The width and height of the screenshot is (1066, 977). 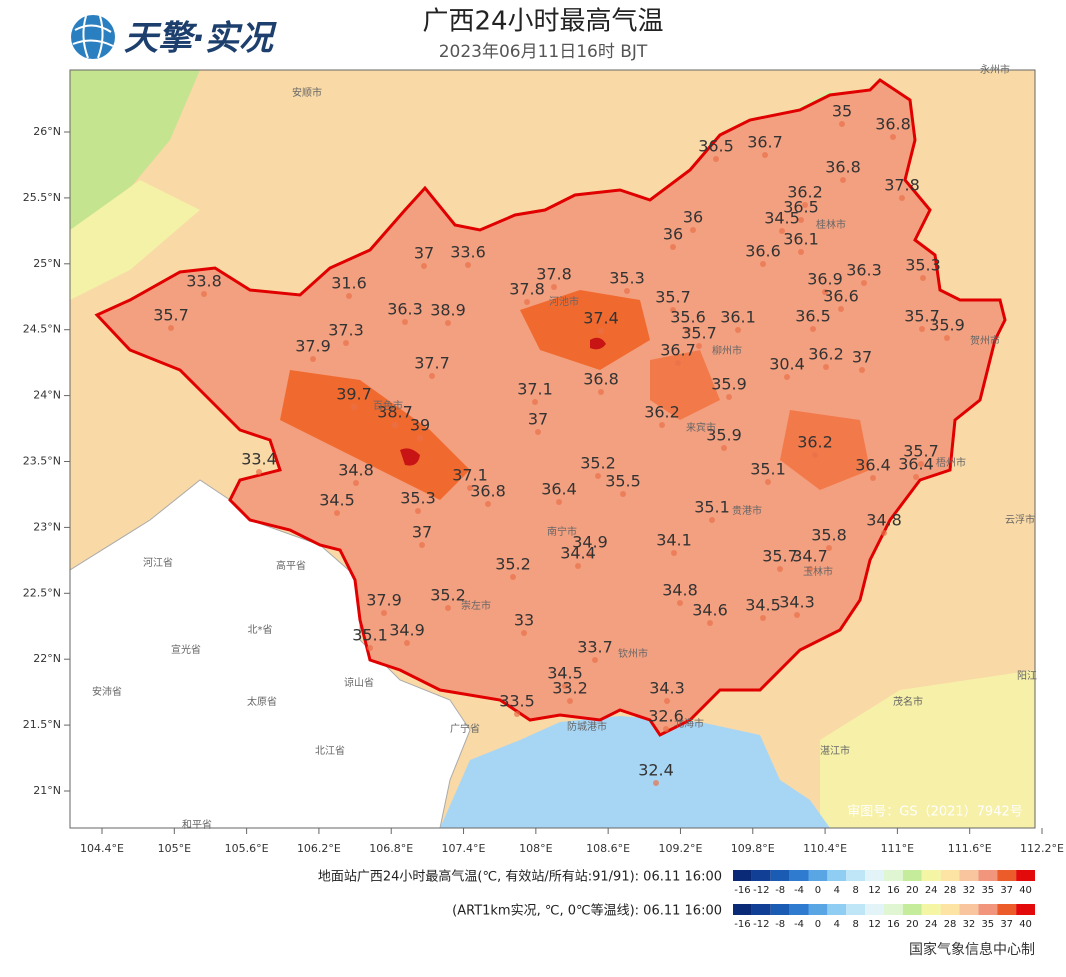 I want to click on place-name: 阳江, so click(x=1027, y=676).